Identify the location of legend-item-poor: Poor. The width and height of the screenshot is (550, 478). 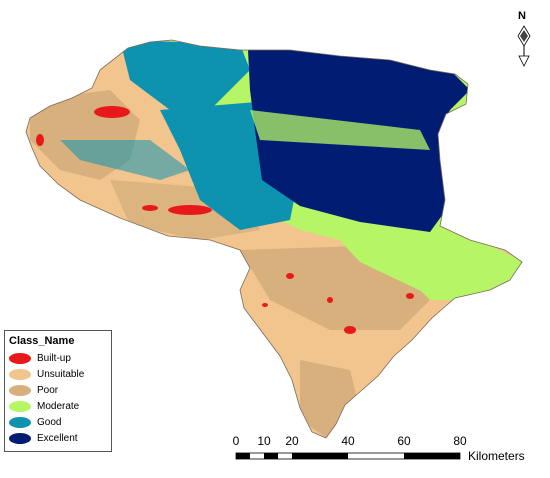
(58, 390).